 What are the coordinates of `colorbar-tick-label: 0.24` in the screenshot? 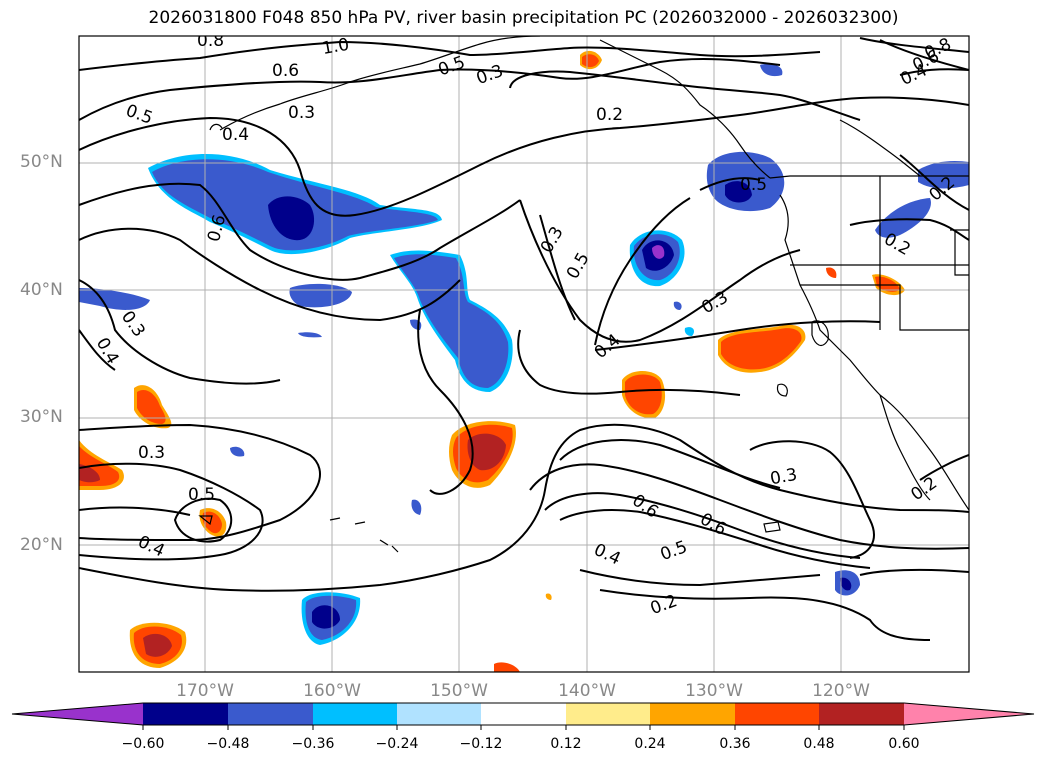 It's located at (650, 744).